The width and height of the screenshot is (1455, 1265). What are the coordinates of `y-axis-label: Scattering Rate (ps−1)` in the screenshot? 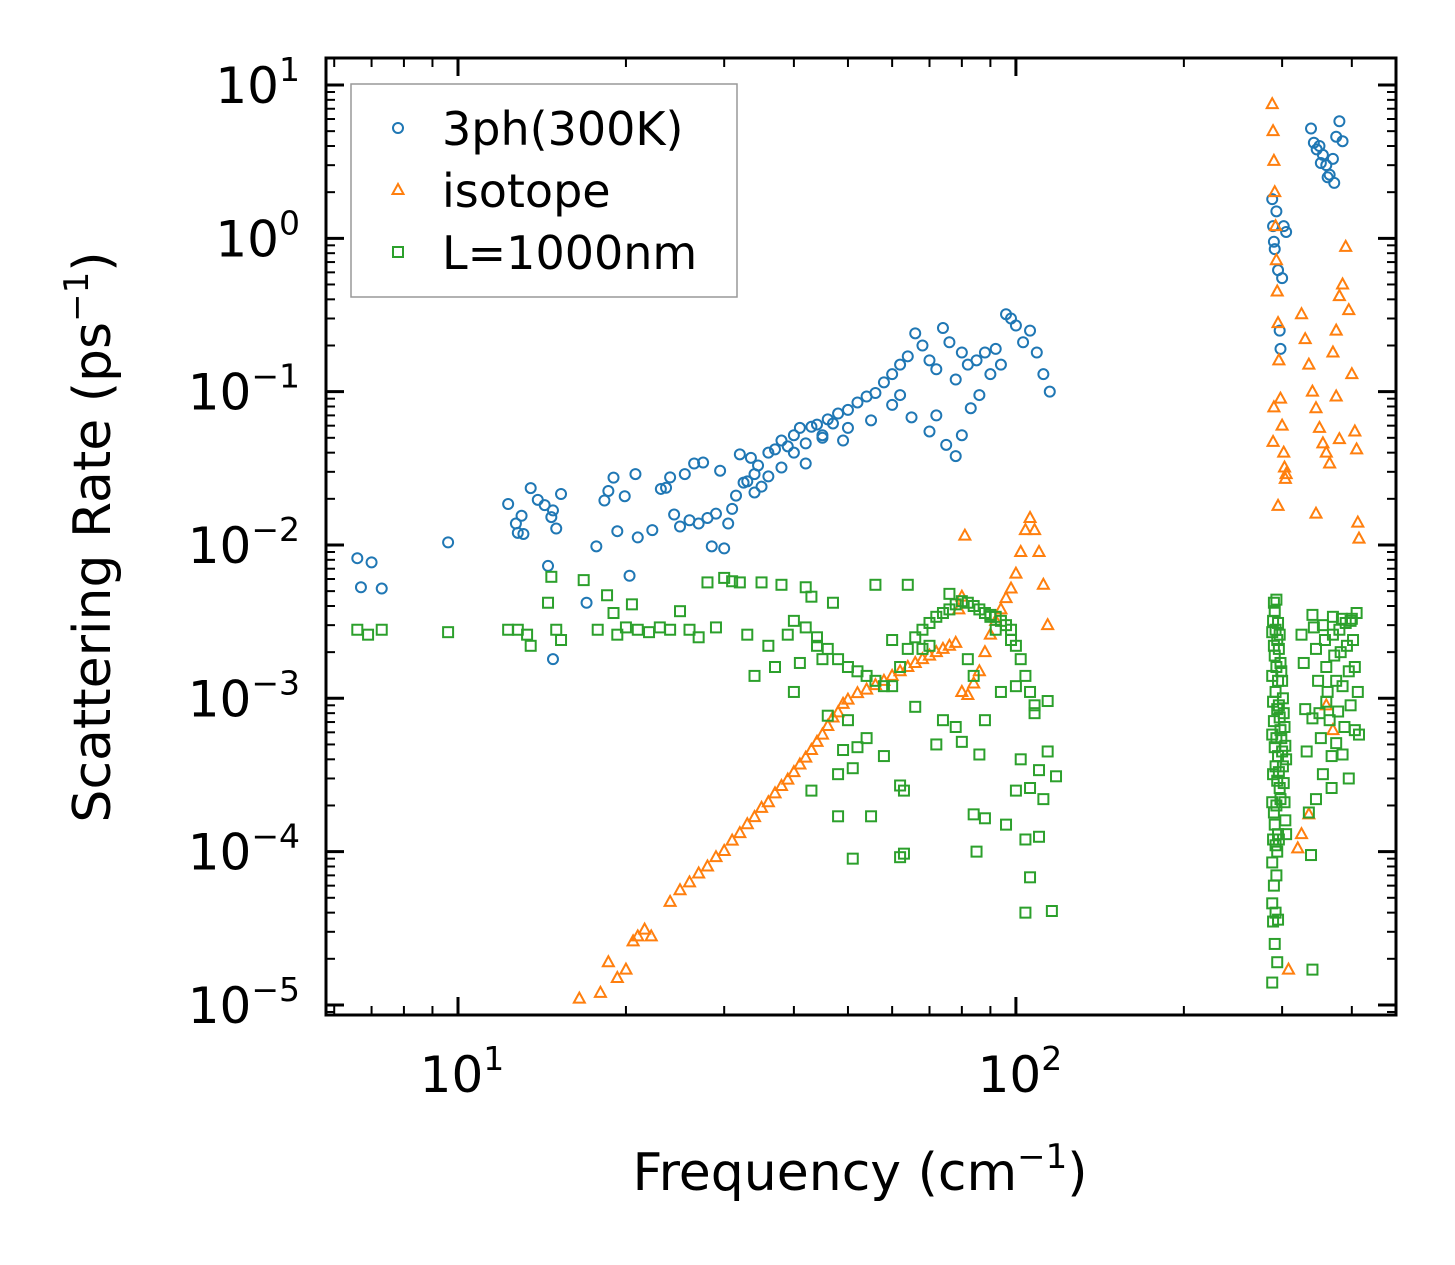 It's located at (90, 536).